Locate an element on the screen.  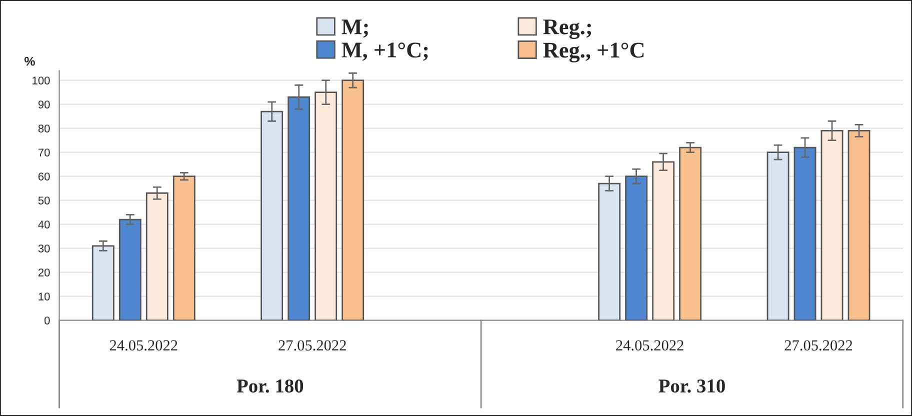
y-tick-label: 60 is located at coordinates (44, 176).